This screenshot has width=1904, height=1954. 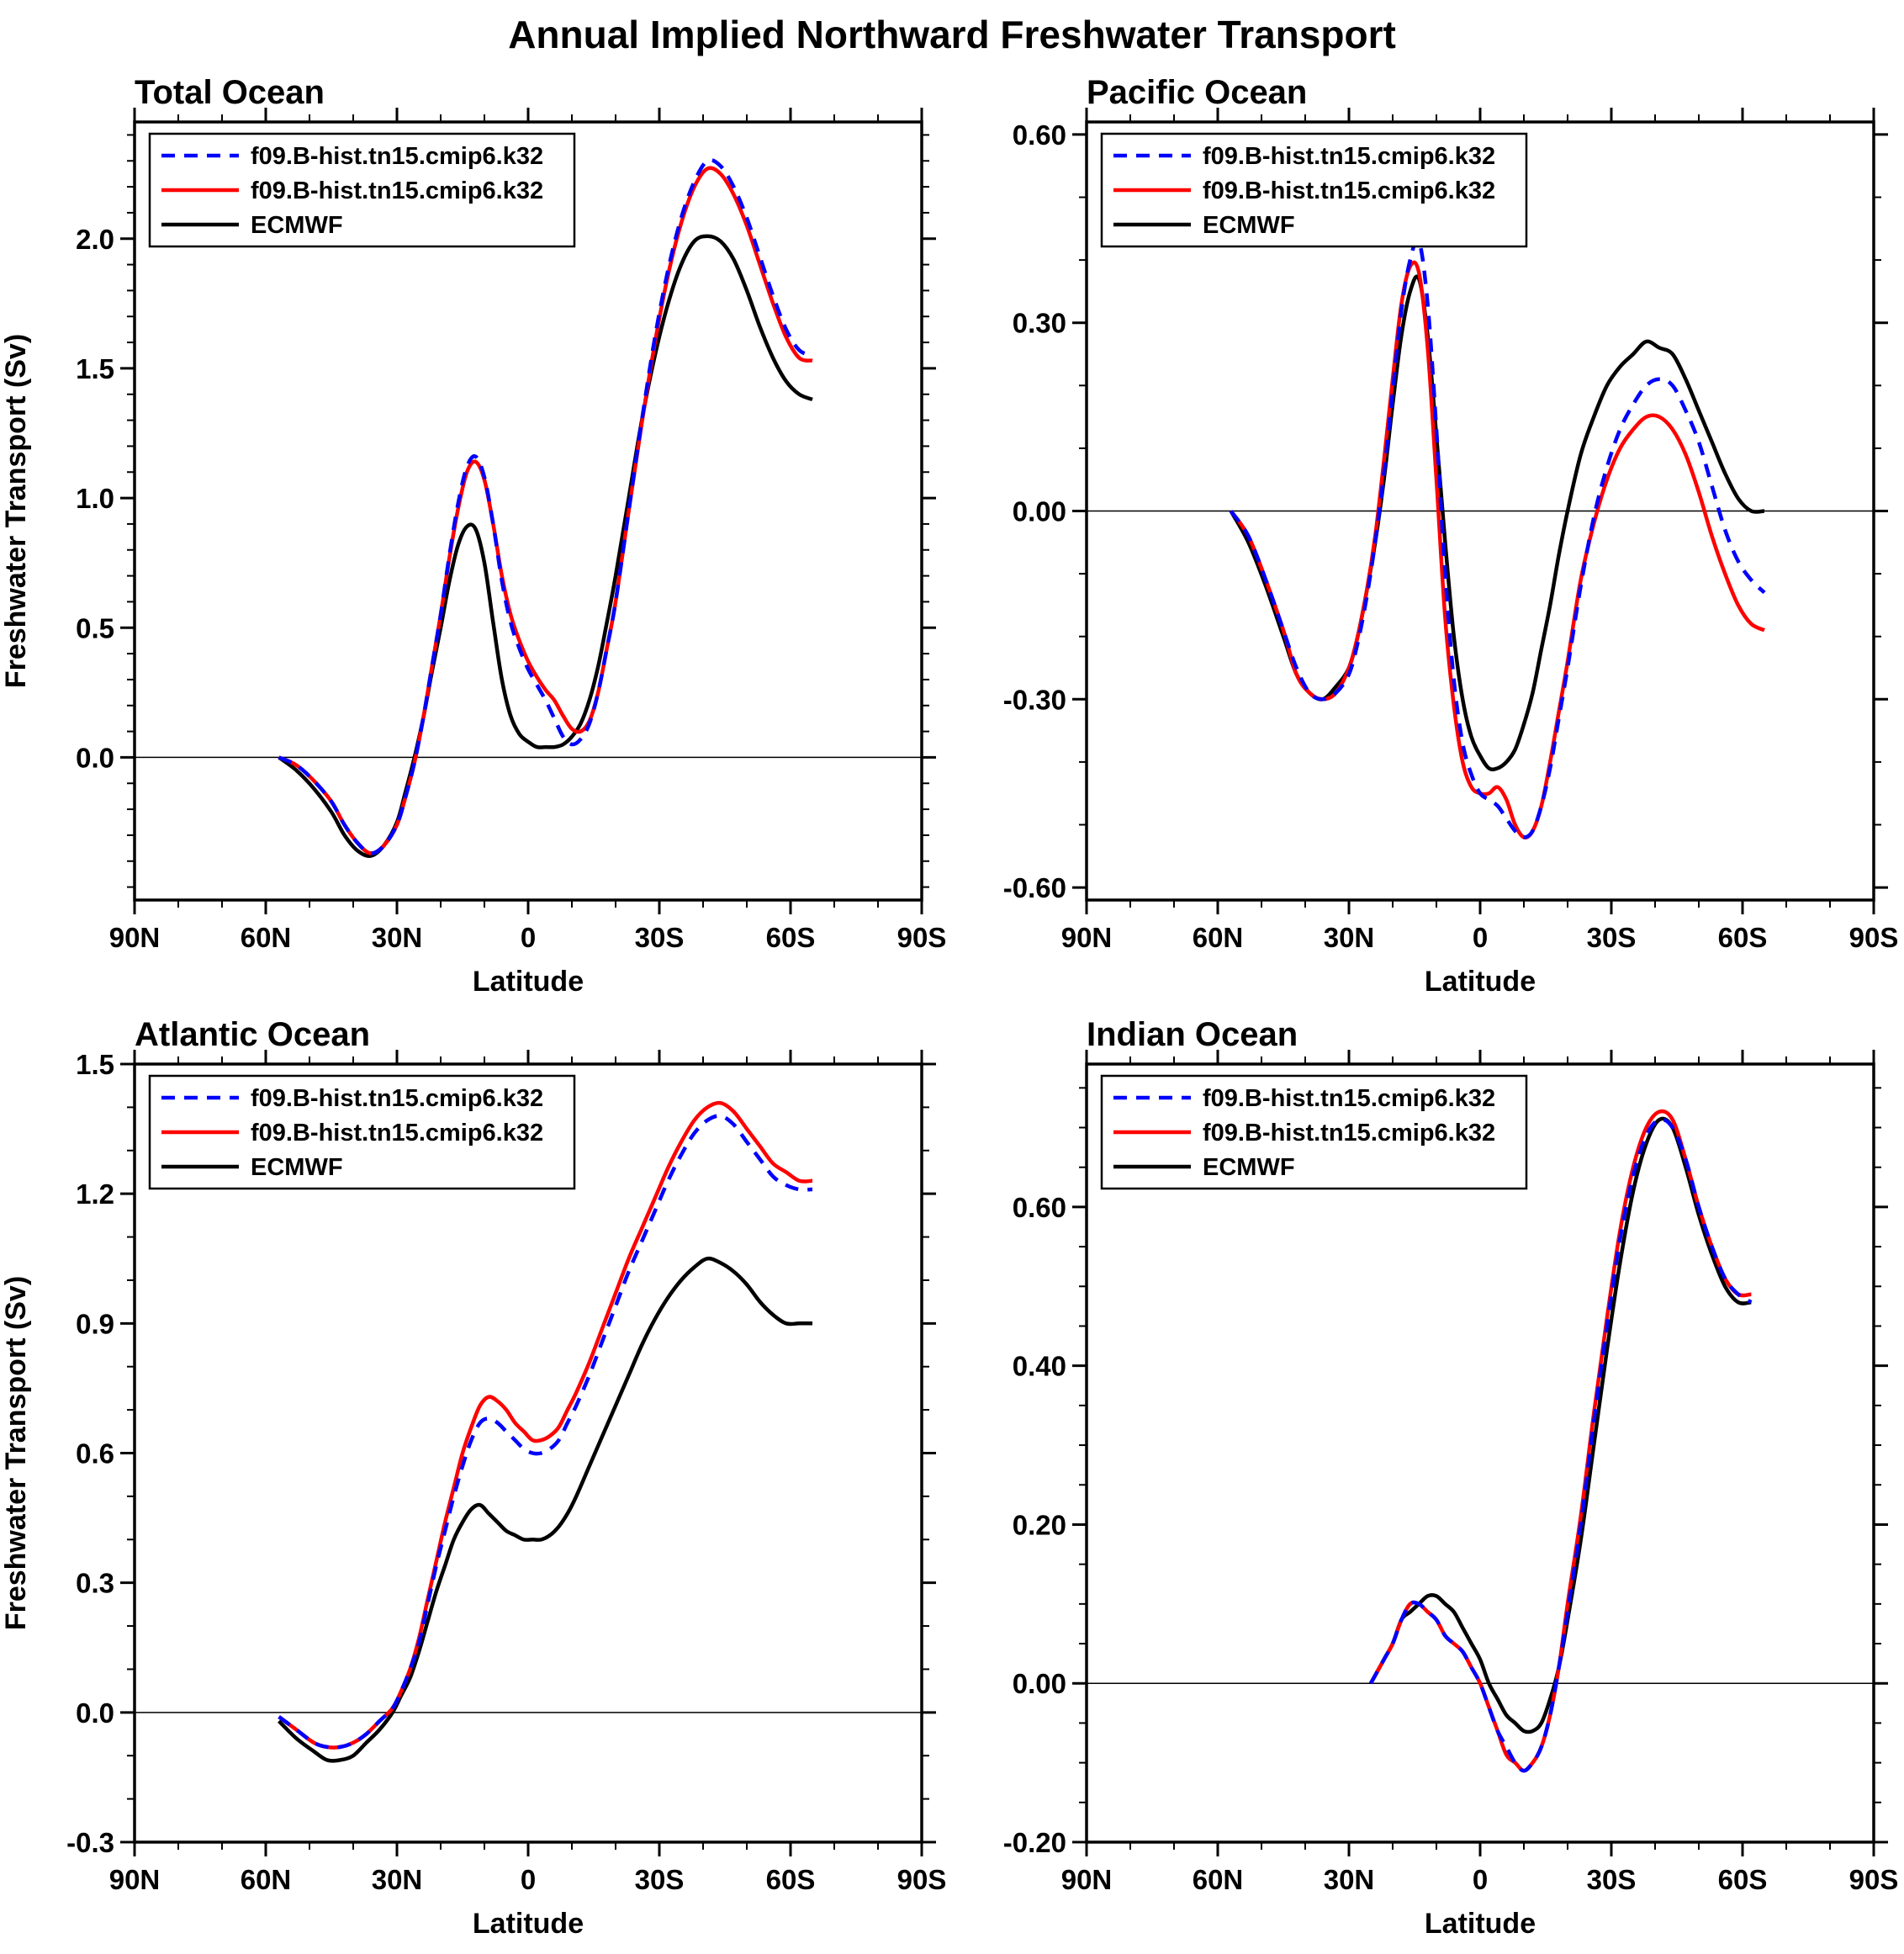 I want to click on svg-text: -0.3, so click(x=90, y=1842).